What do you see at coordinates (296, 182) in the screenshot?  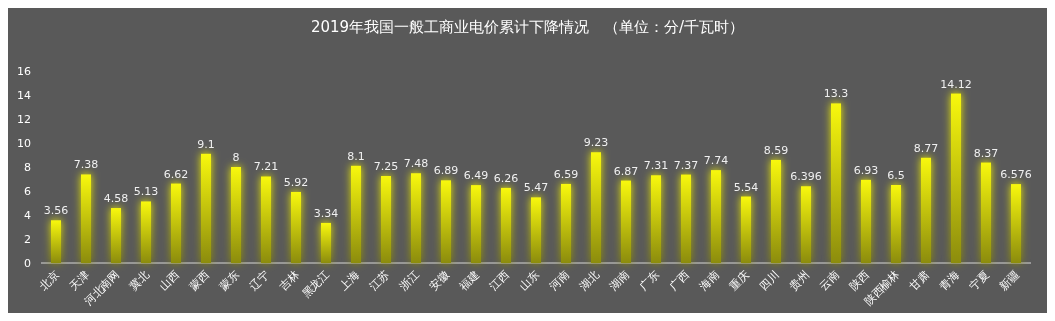 I see `data-label: 5.92` at bounding box center [296, 182].